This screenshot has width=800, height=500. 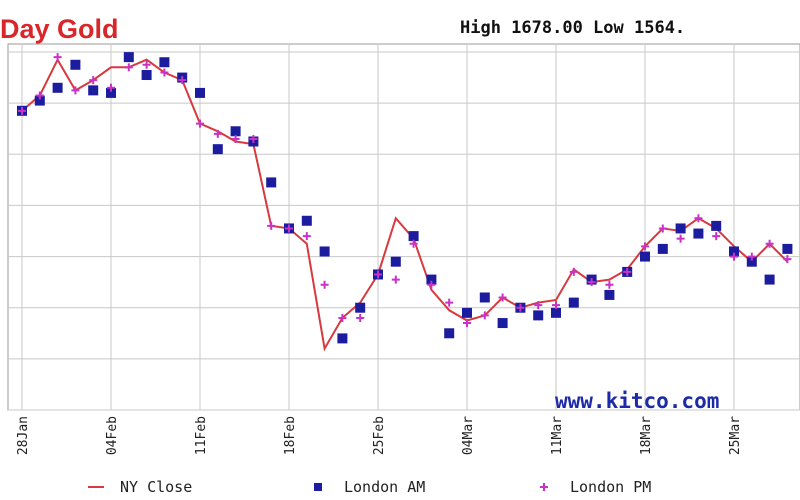 What do you see at coordinates (290, 435) in the screenshot?
I see `x-tick-label: 18Feb` at bounding box center [290, 435].